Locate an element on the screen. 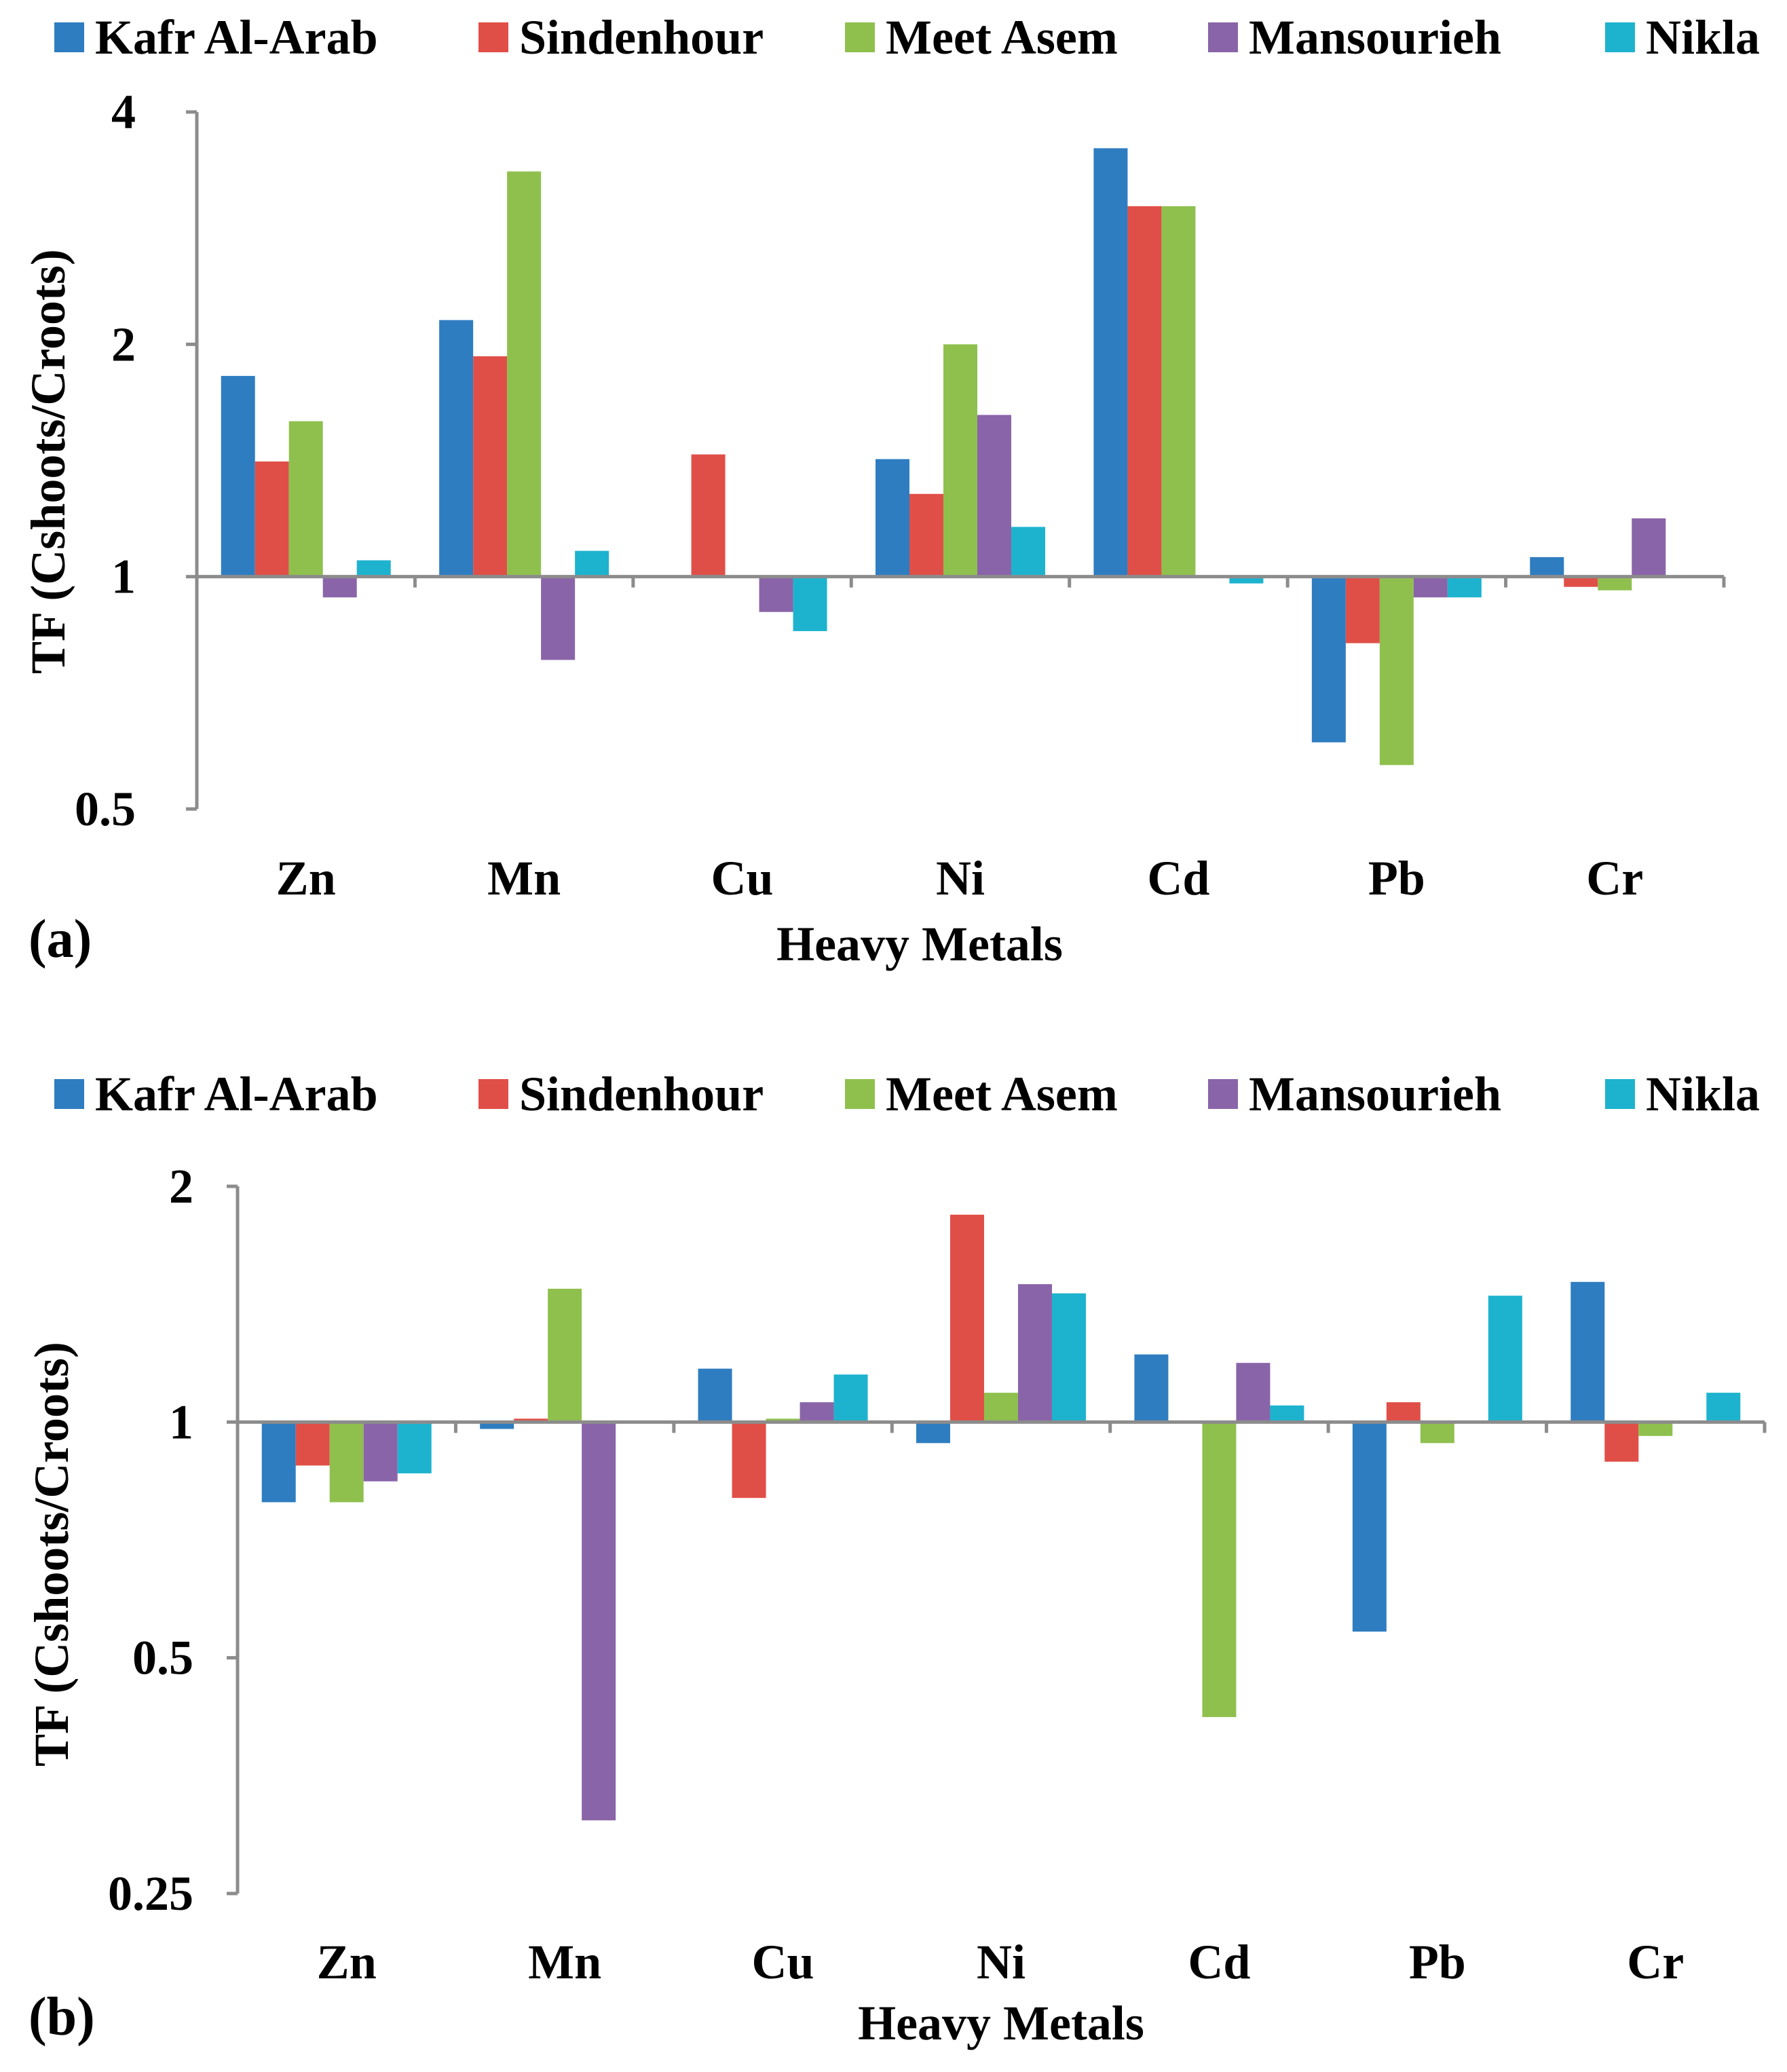 The height and width of the screenshot is (2072, 1787). series-sindenhour is located at coordinates (967, 1356).